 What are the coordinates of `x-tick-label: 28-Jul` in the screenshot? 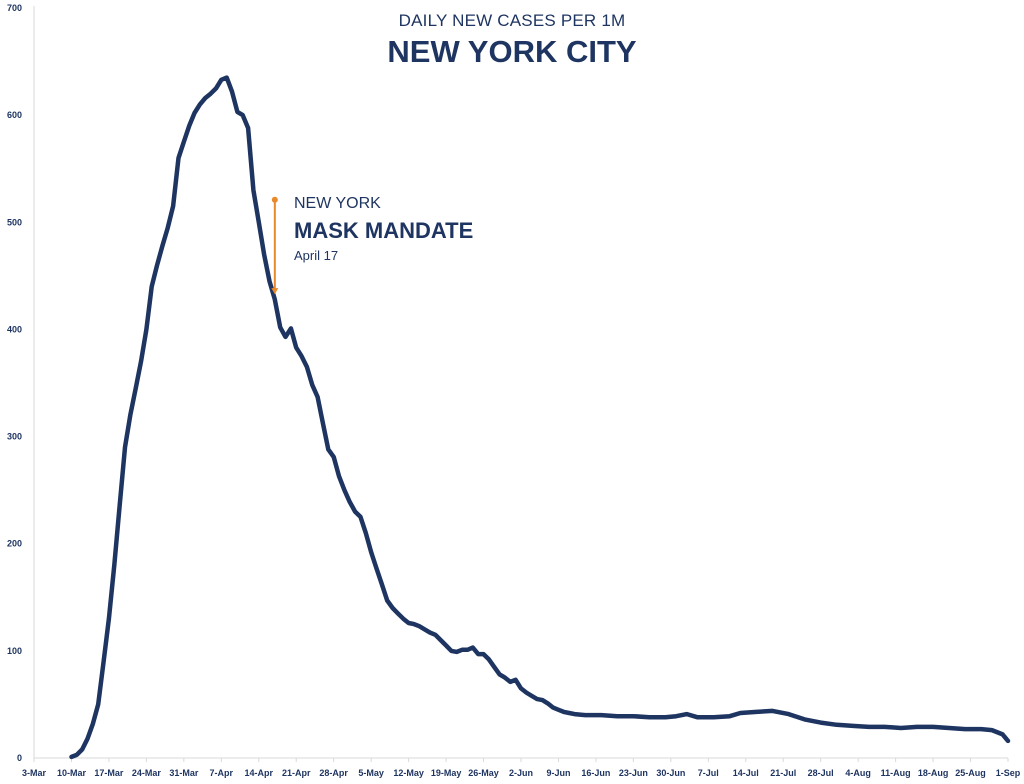 It's located at (821, 773).